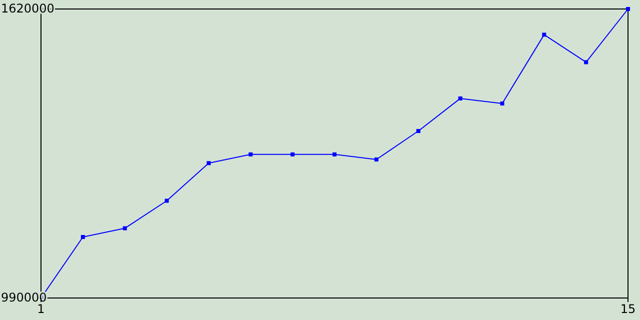  I want to click on x-tick-label: 15, so click(628, 309).